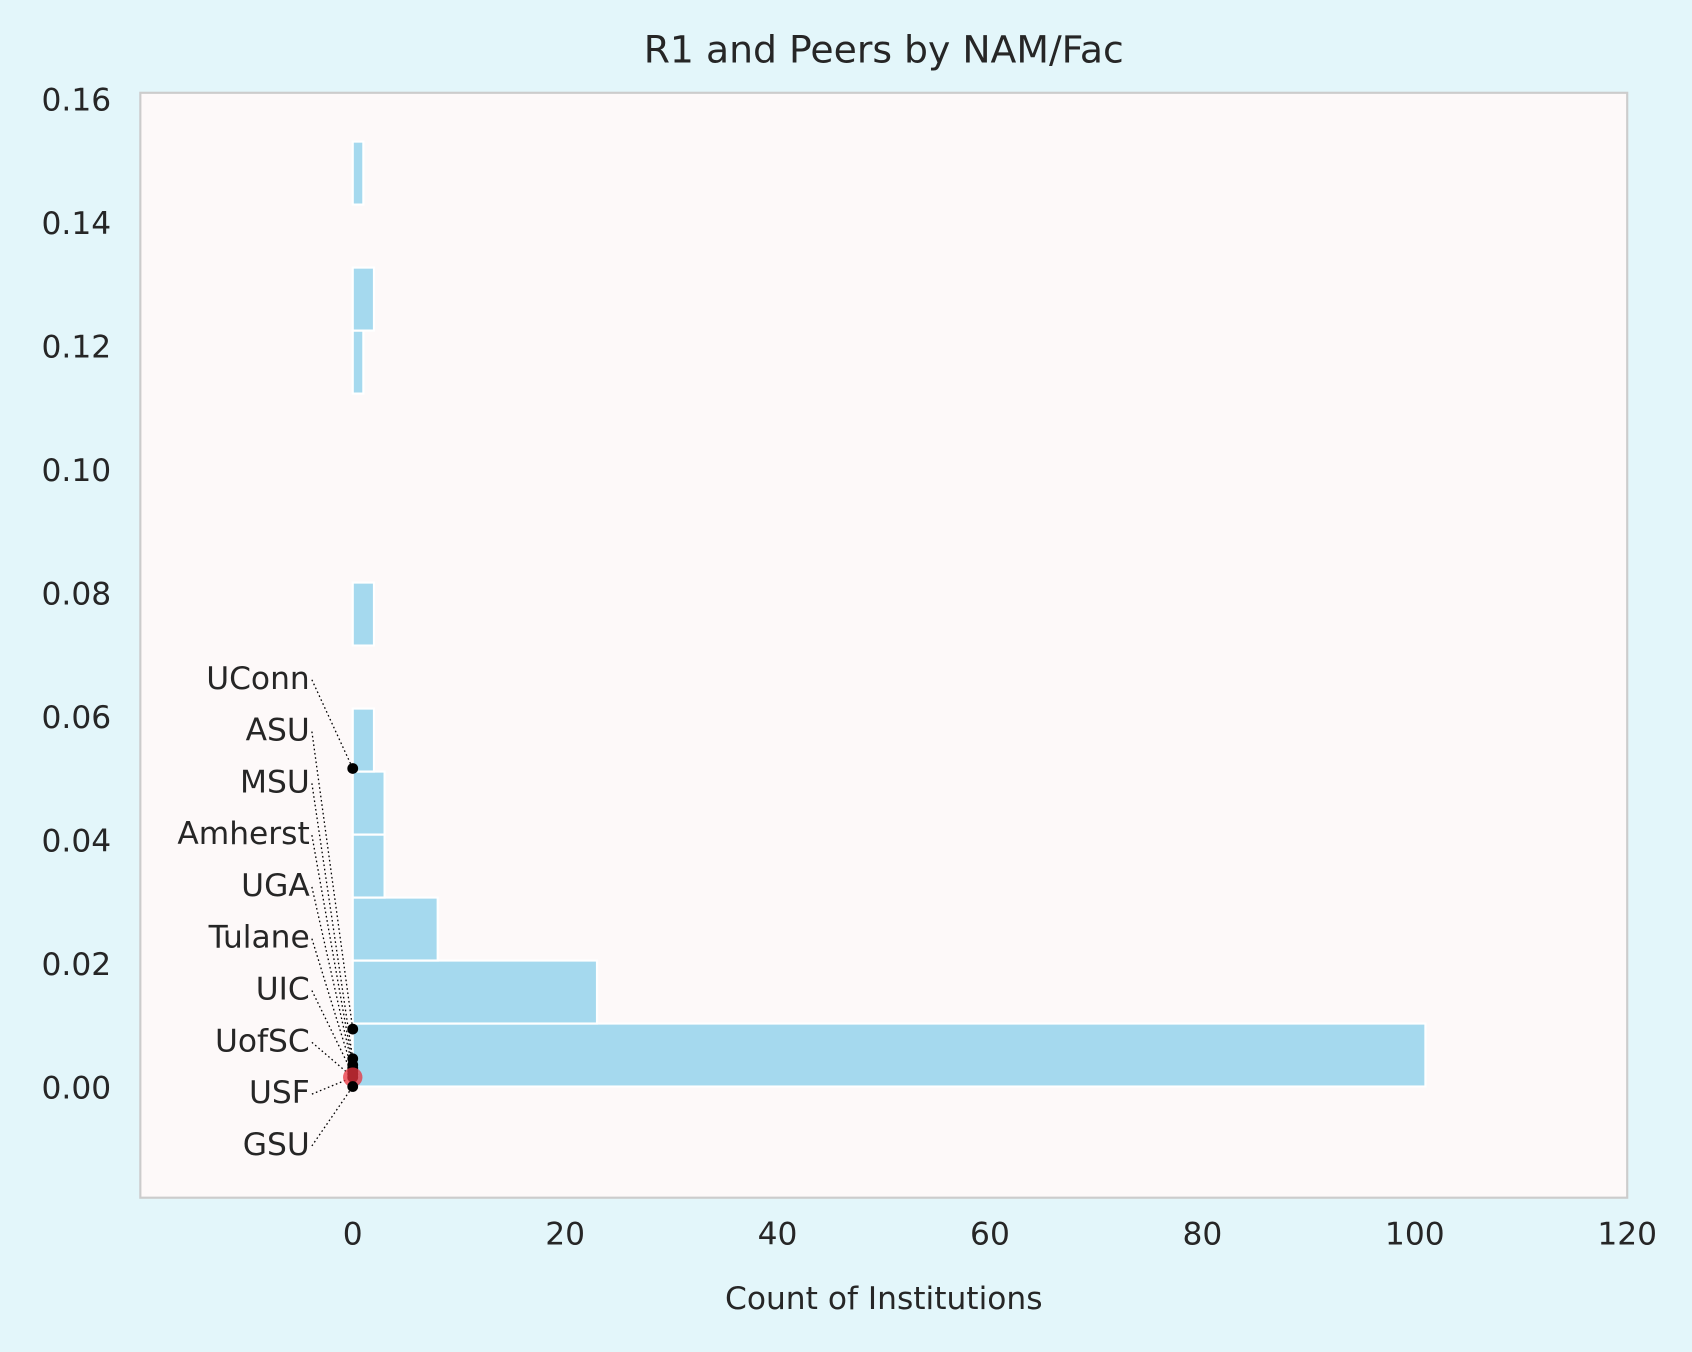 Image resolution: width=1692 pixels, height=1352 pixels. What do you see at coordinates (884, 1299) in the screenshot?
I see `x-axis-label: Count of Institutions` at bounding box center [884, 1299].